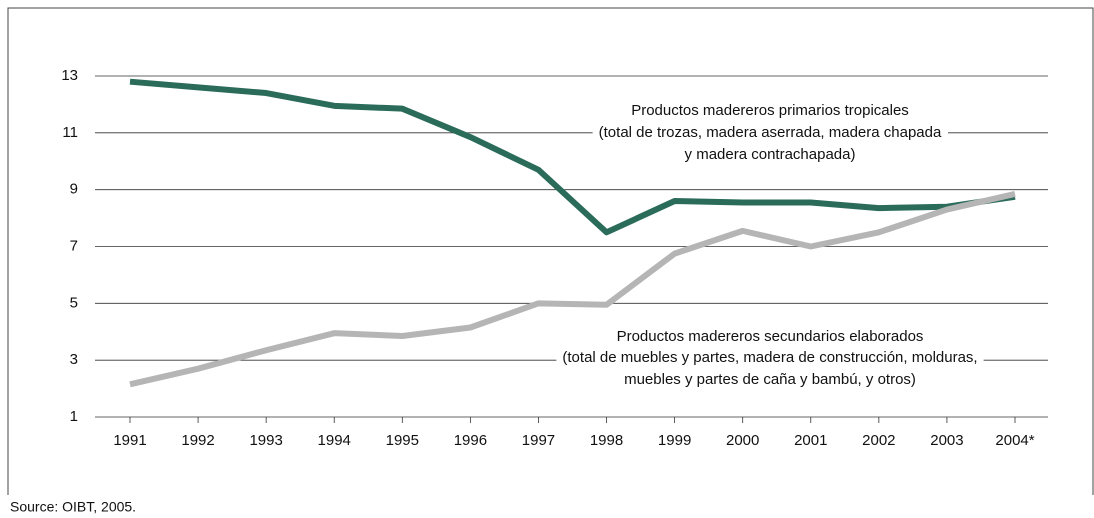  Describe the element at coordinates (73, 507) in the screenshot. I see `source: Source: OIBT, 2005.` at that location.